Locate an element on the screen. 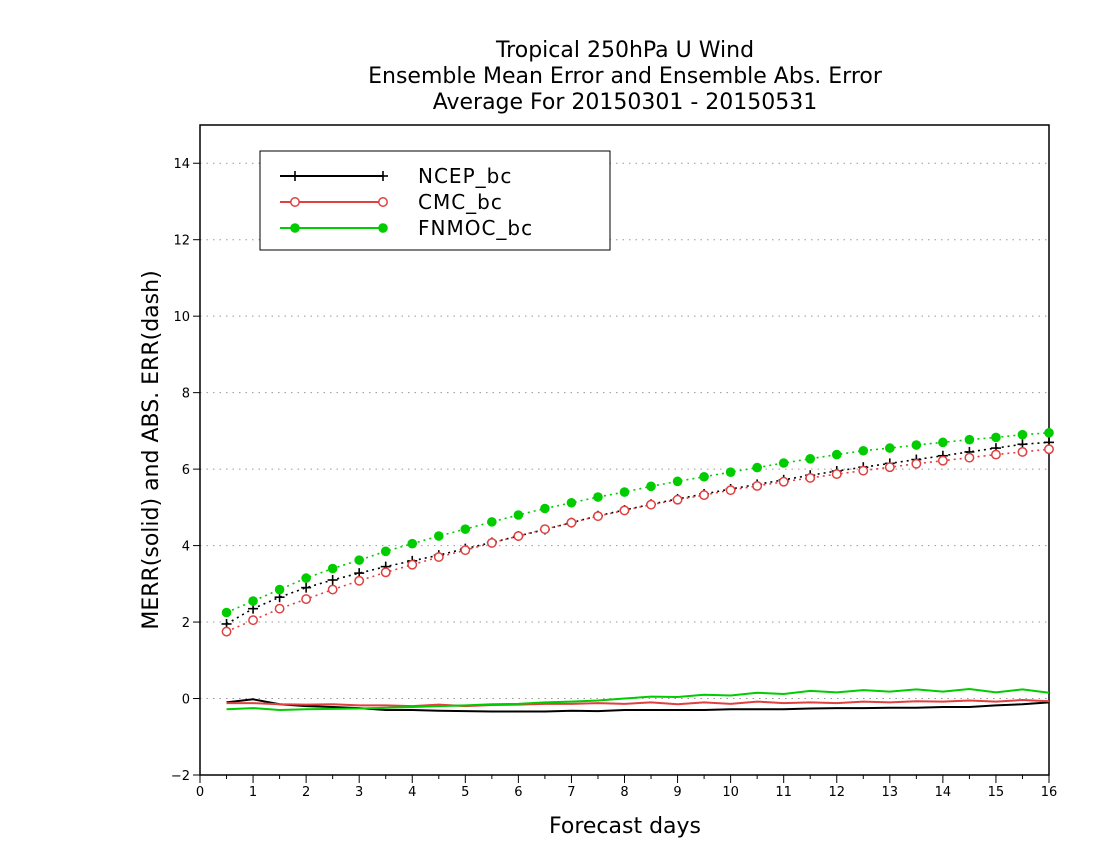  x-tick-label: 6 is located at coordinates (518, 792).